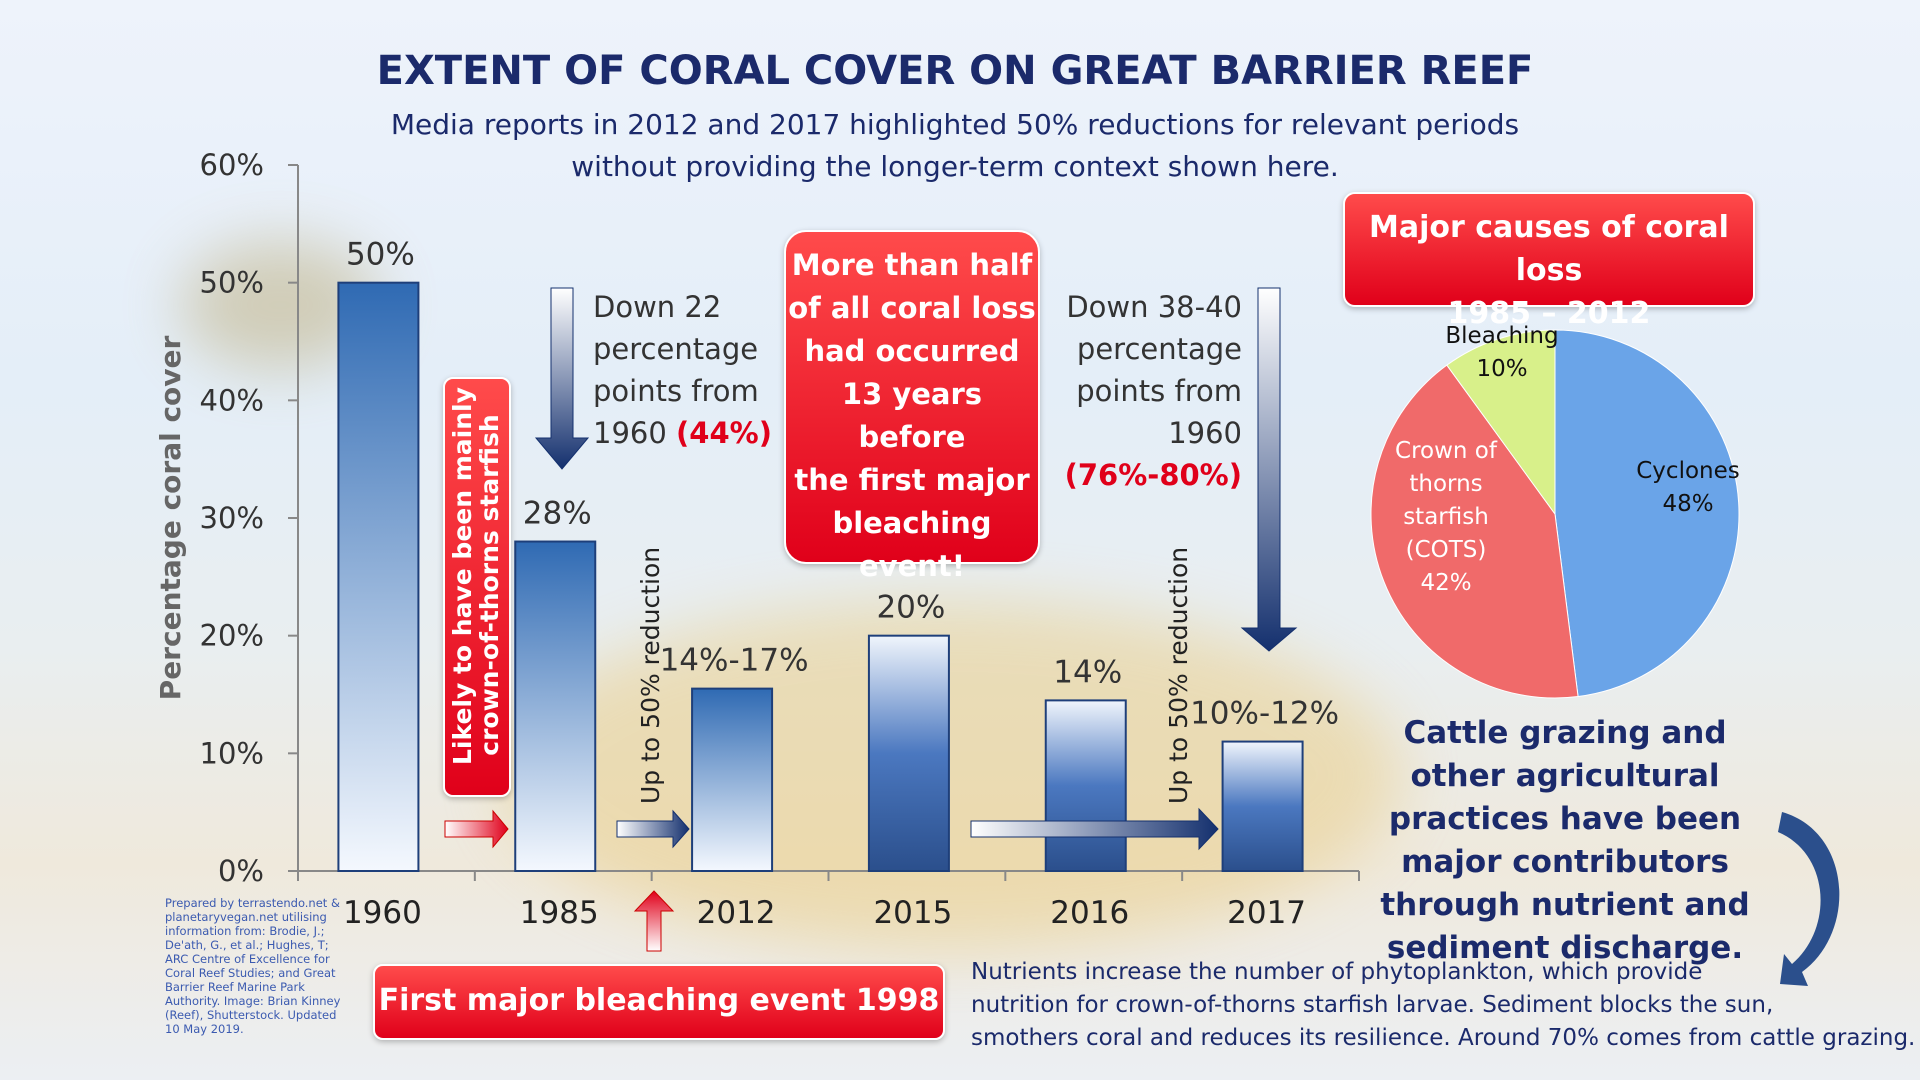 This screenshot has height=1080, width=1920. I want to click on y-tick-label: 20%, so click(232, 636).